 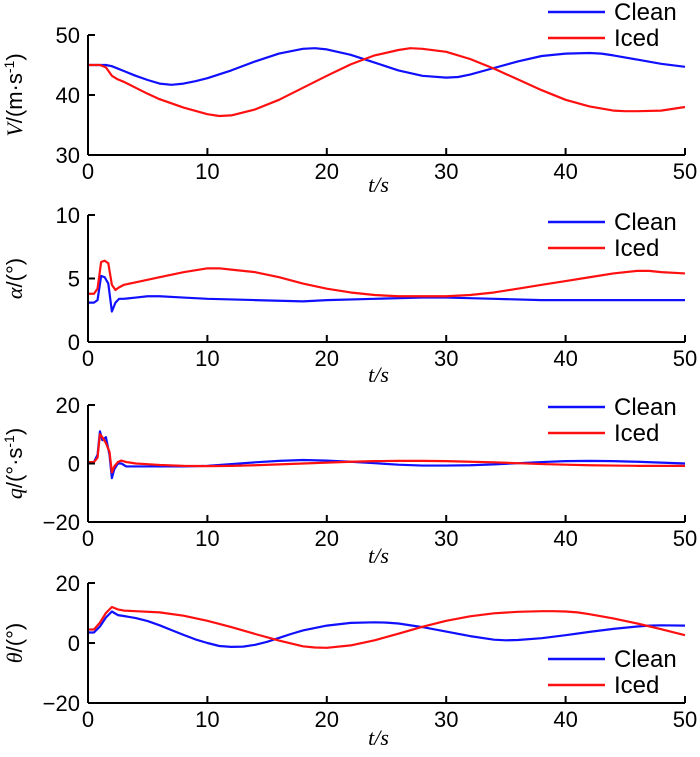 I want to click on series-line-iced-theta, so click(x=387, y=627).